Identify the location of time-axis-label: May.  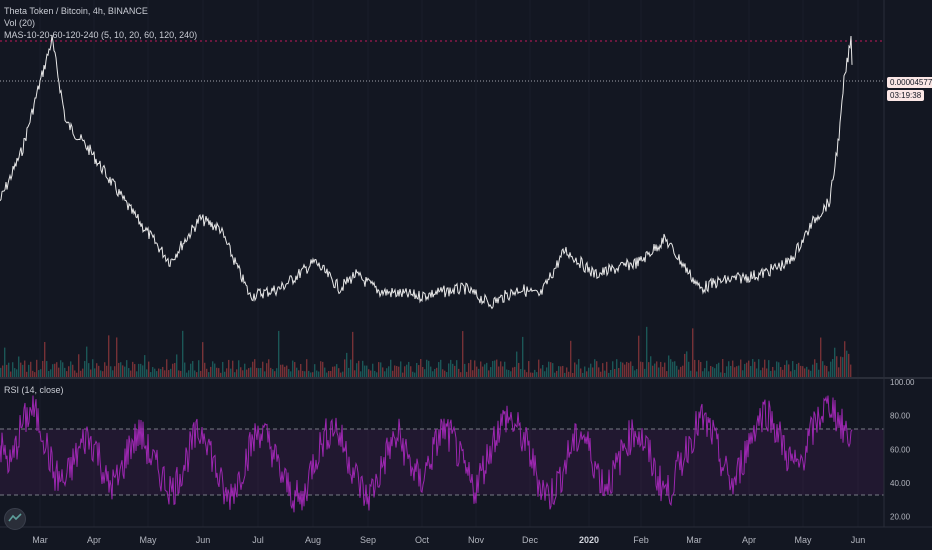
(803, 540).